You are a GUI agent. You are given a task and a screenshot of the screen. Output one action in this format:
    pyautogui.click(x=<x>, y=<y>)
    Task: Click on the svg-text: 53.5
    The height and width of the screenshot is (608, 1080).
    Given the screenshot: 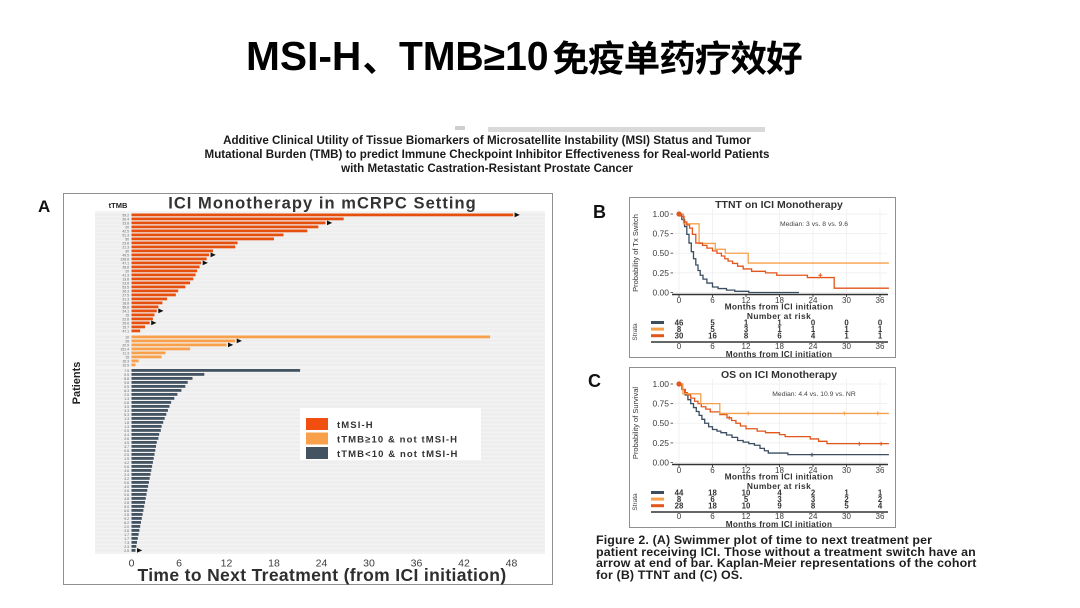 What is the action you would take?
    pyautogui.click(x=125, y=287)
    